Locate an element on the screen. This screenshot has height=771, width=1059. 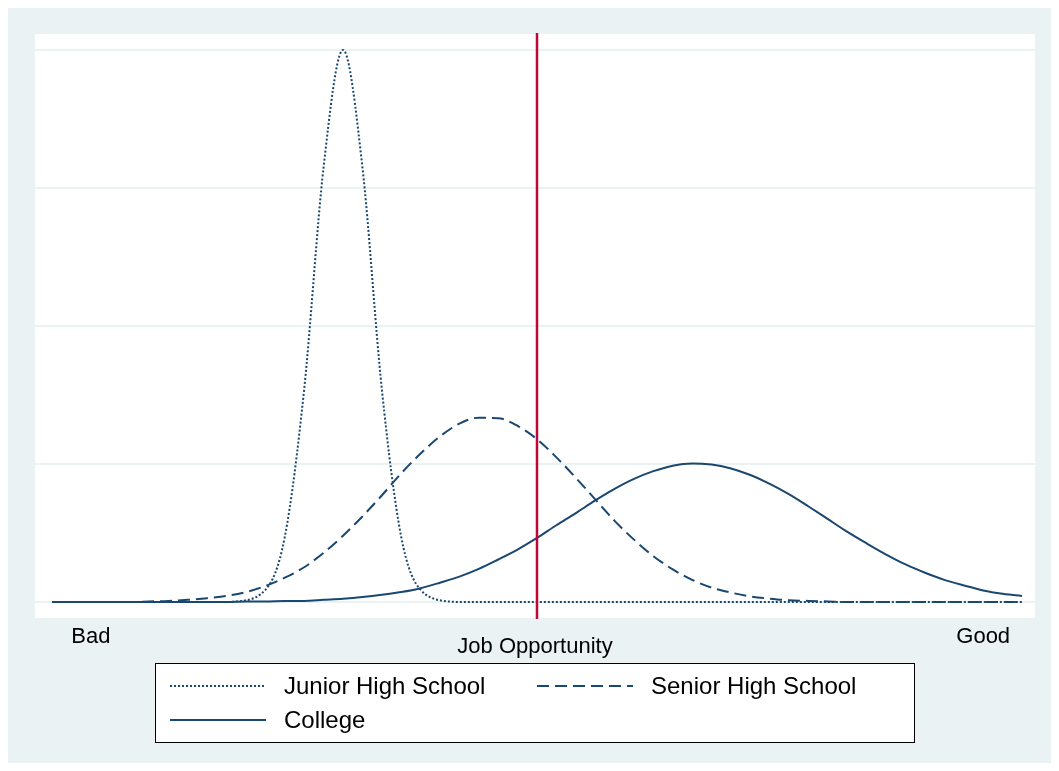
legend-label: College is located at coordinates (325, 720).